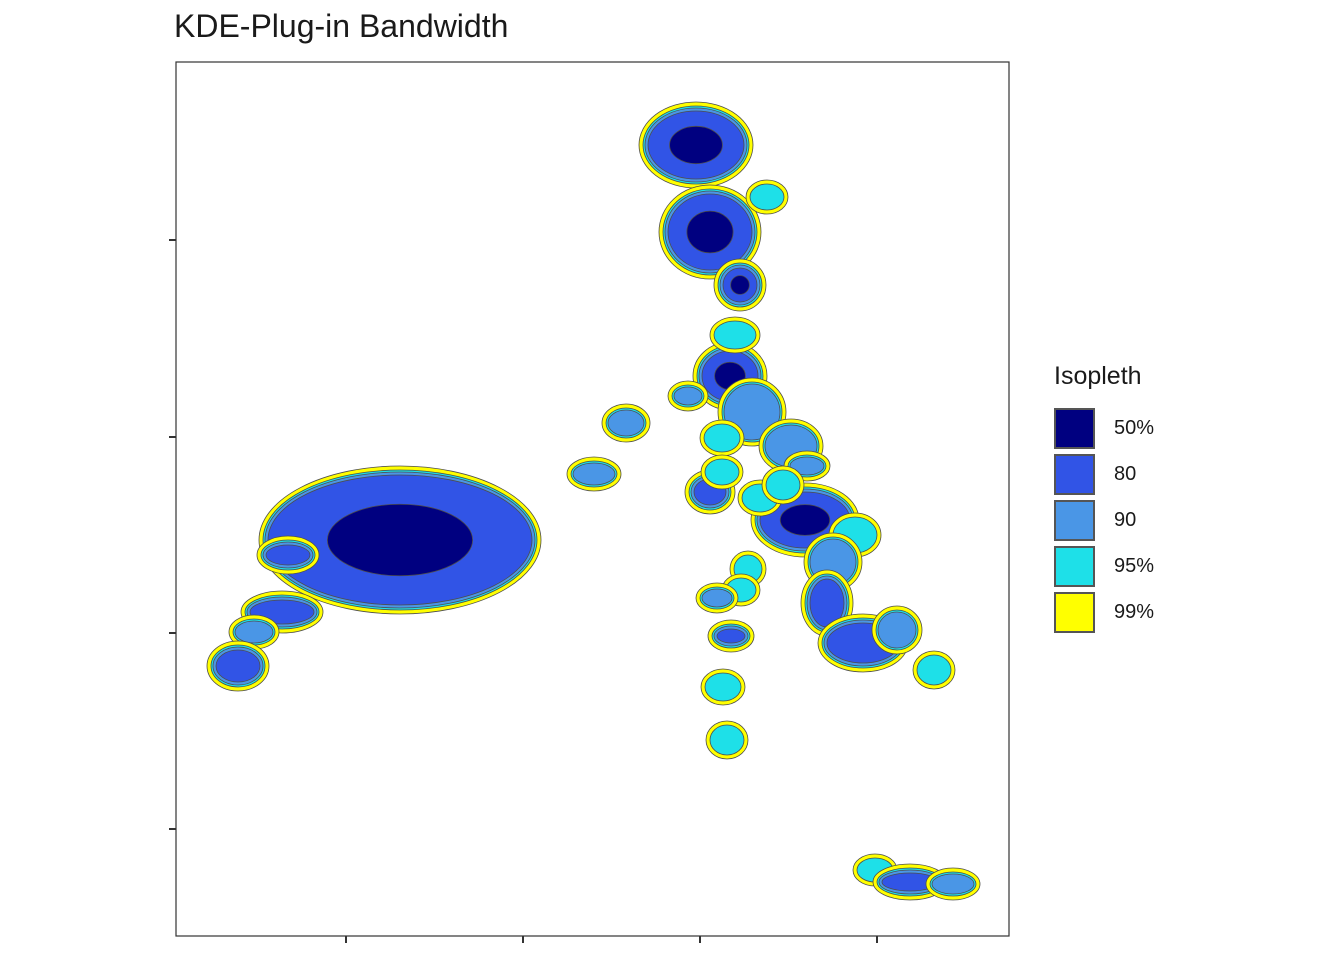 The width and height of the screenshot is (1344, 960). I want to click on legend: Isopleth 50% 80 90 95% 99%, so click(1104, 498).